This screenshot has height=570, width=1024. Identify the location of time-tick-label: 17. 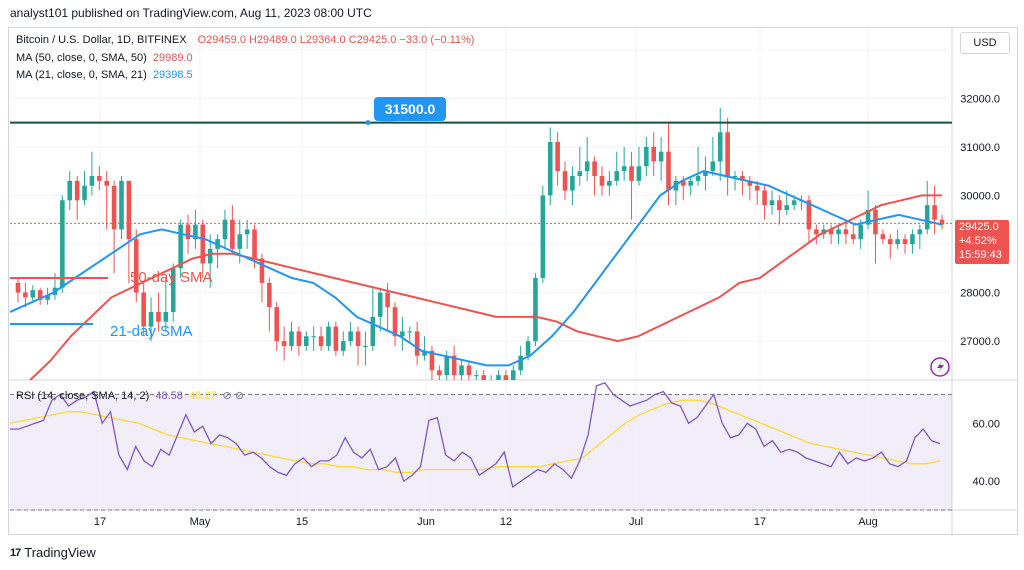
(100, 522).